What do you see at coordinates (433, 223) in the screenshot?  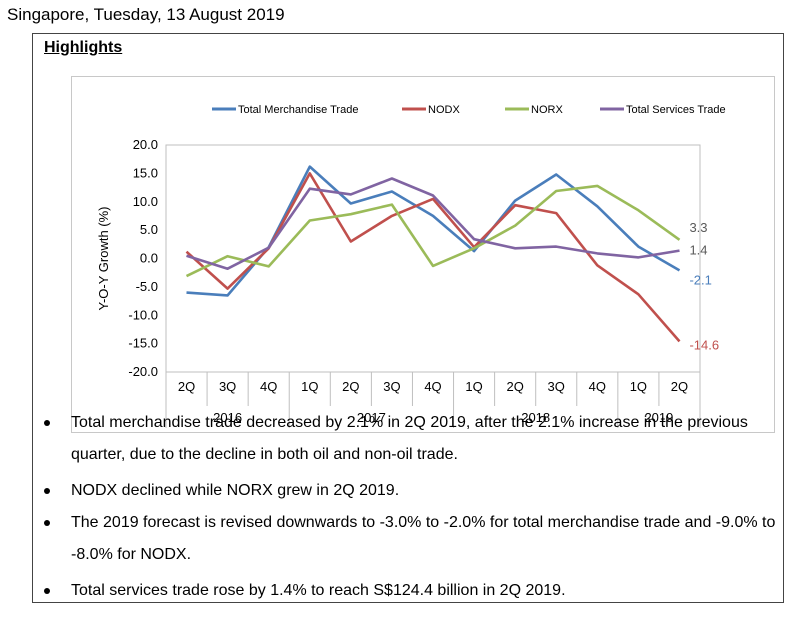 I see `series-line-total-services-trade` at bounding box center [433, 223].